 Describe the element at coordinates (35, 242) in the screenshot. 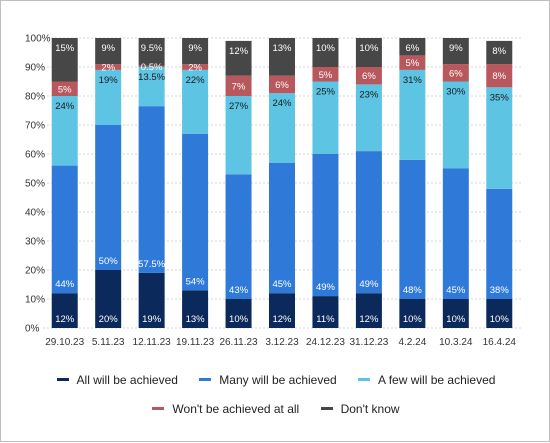

I see `y-tick-label: 30%` at that location.